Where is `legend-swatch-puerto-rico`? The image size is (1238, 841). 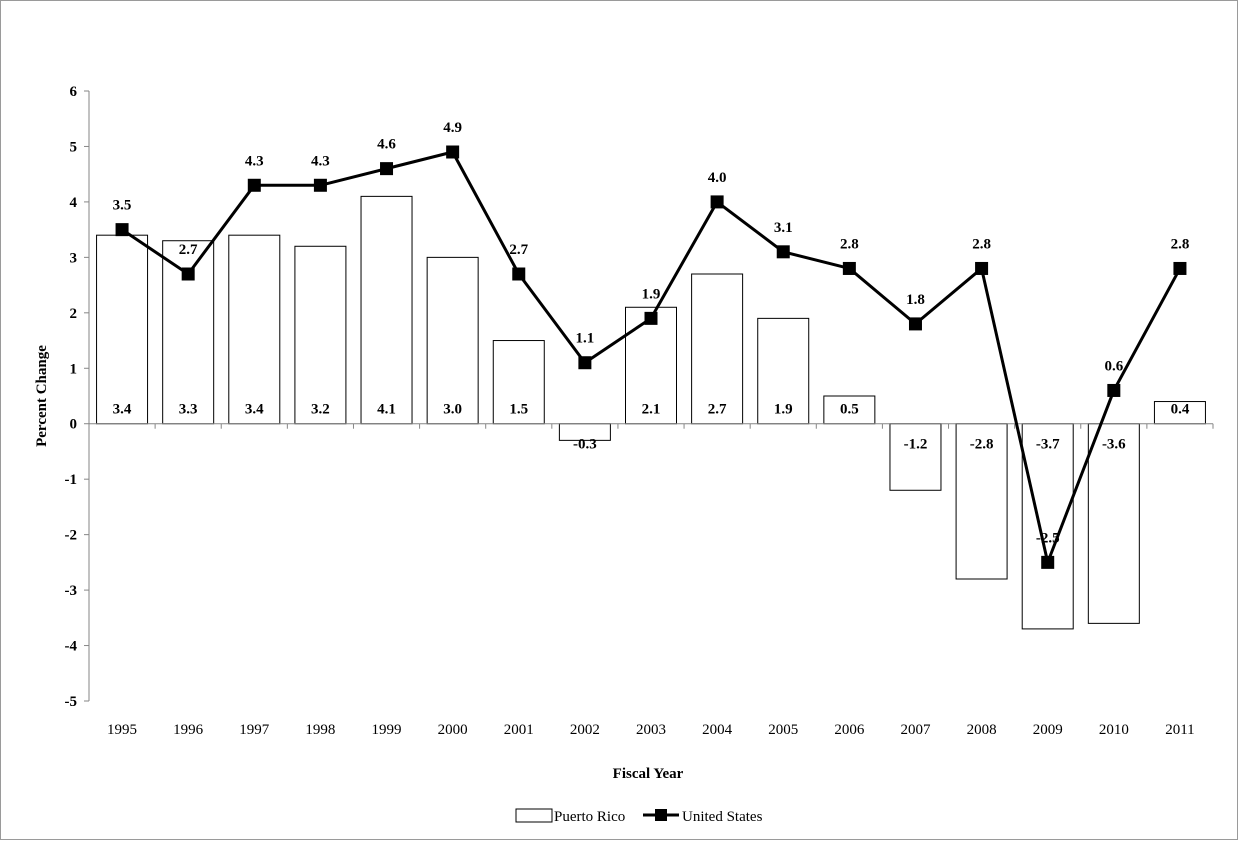 legend-swatch-puerto-rico is located at coordinates (534, 815).